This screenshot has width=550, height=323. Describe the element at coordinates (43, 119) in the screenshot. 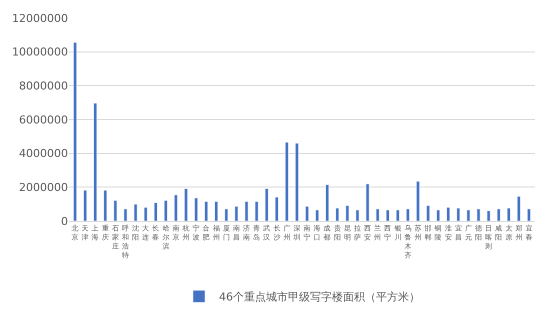

I see `y-tick-label: 6000000` at that location.